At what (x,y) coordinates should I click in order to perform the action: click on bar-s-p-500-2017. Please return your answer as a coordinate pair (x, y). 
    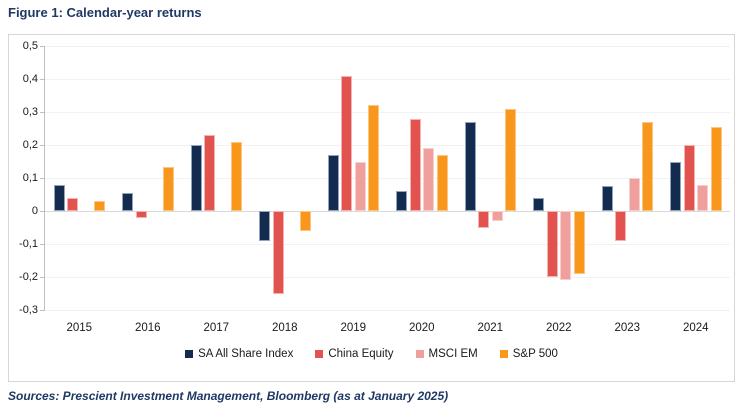
    Looking at the image, I should click on (236, 176).